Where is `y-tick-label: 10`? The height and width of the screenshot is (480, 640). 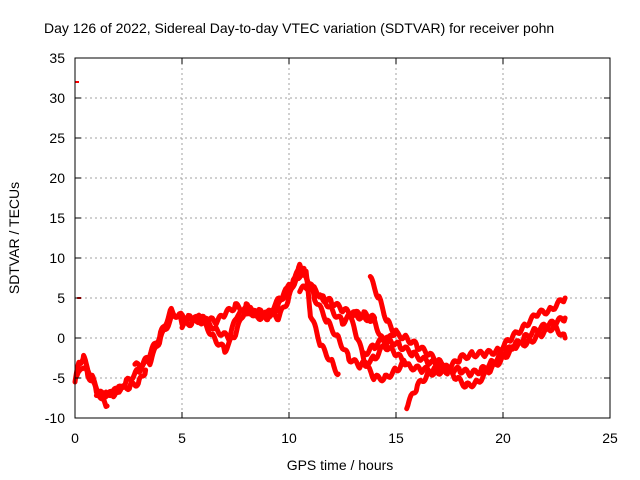 y-tick-label: 10 is located at coordinates (57, 258).